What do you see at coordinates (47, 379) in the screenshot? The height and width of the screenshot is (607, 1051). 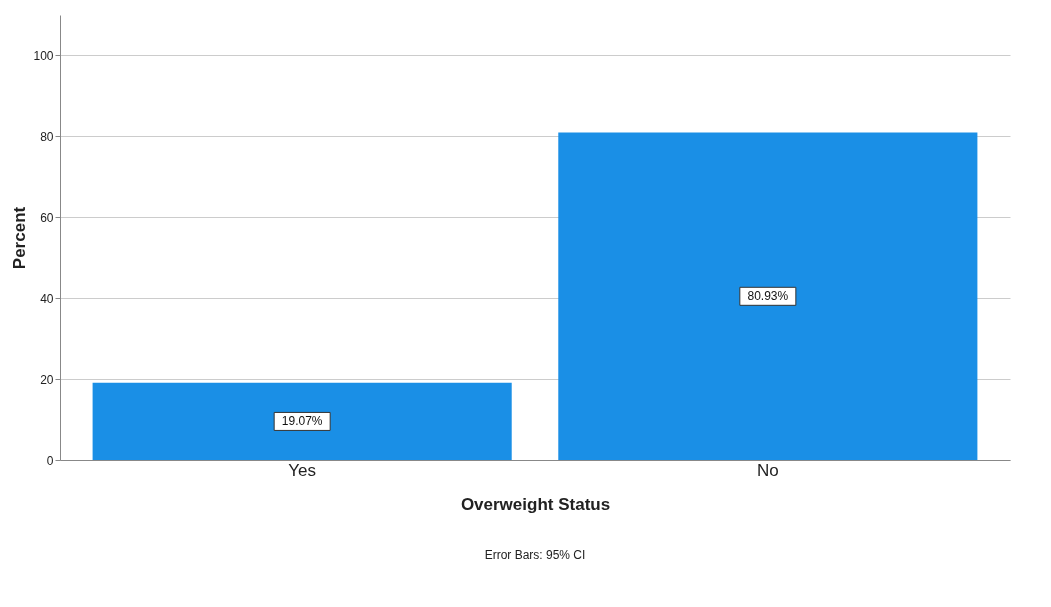 I see `y-tick-label: 20` at bounding box center [47, 379].